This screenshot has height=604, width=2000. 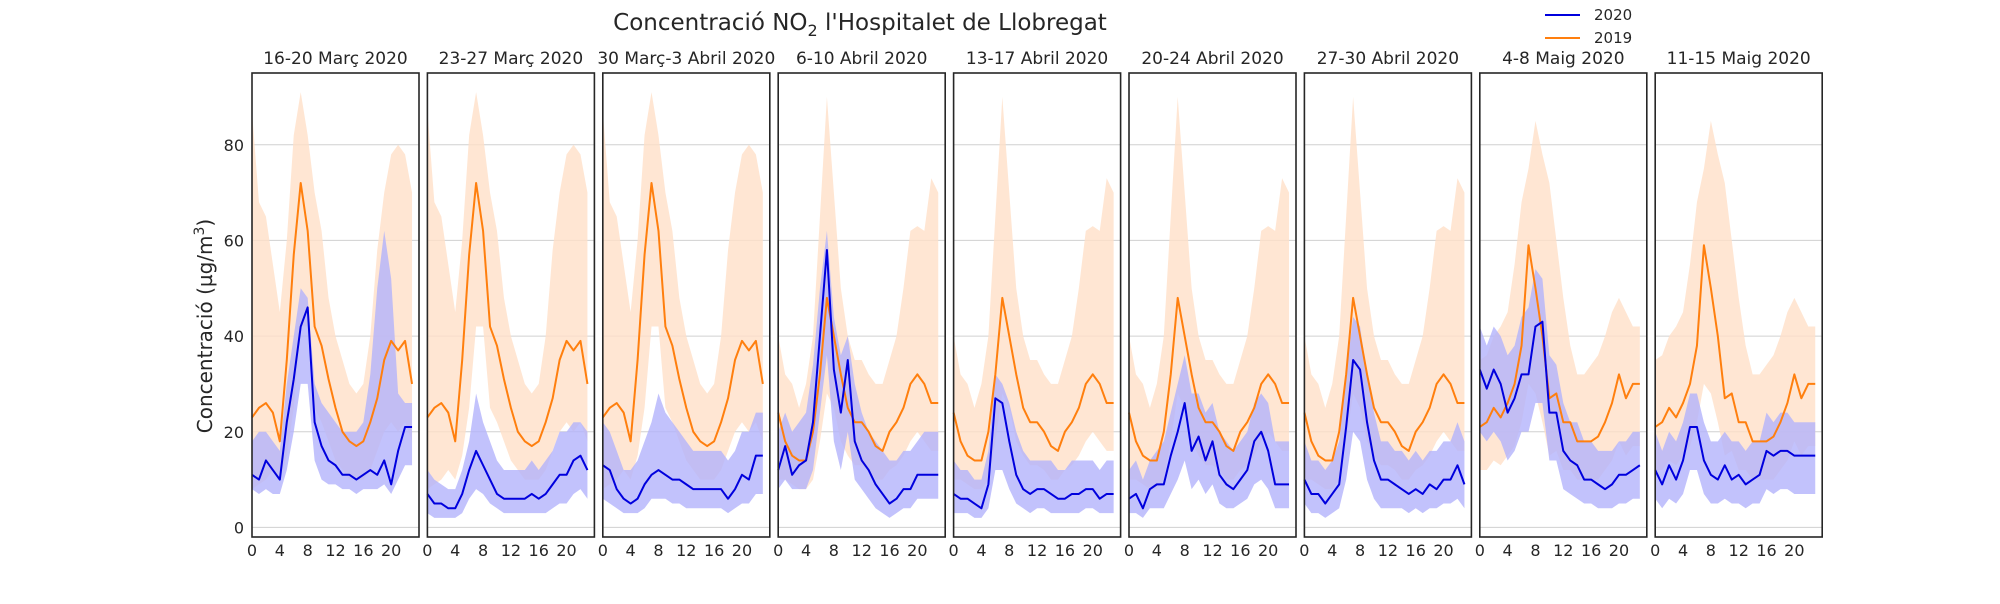 What do you see at coordinates (239, 527) in the screenshot?
I see `y-tick-label: 0` at bounding box center [239, 527].